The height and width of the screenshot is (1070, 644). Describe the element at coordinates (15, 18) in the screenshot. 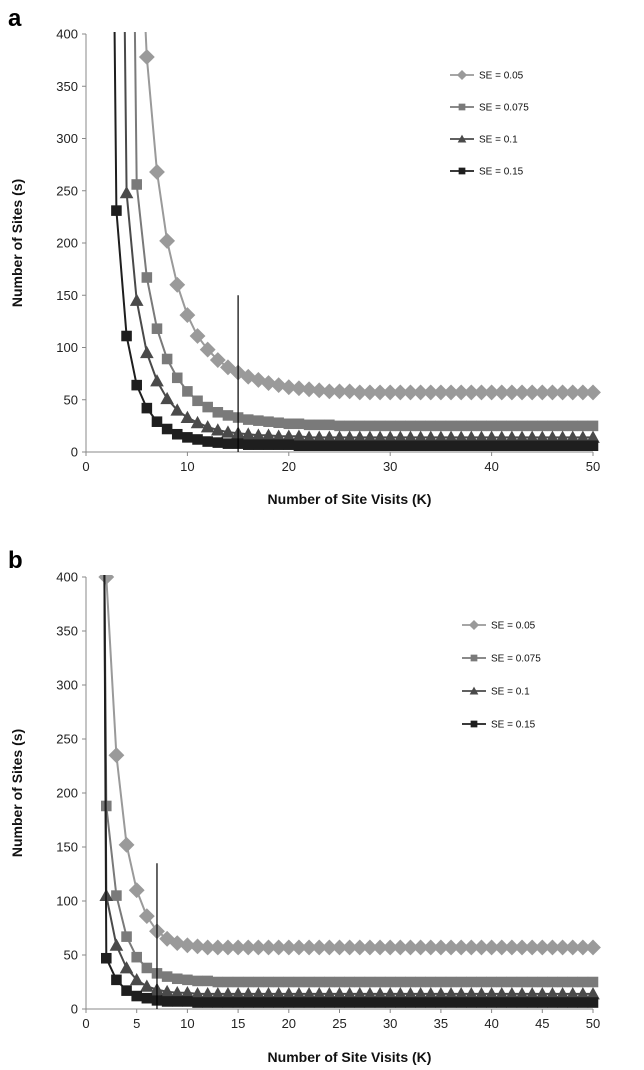

I see `panel-letter: a` at that location.